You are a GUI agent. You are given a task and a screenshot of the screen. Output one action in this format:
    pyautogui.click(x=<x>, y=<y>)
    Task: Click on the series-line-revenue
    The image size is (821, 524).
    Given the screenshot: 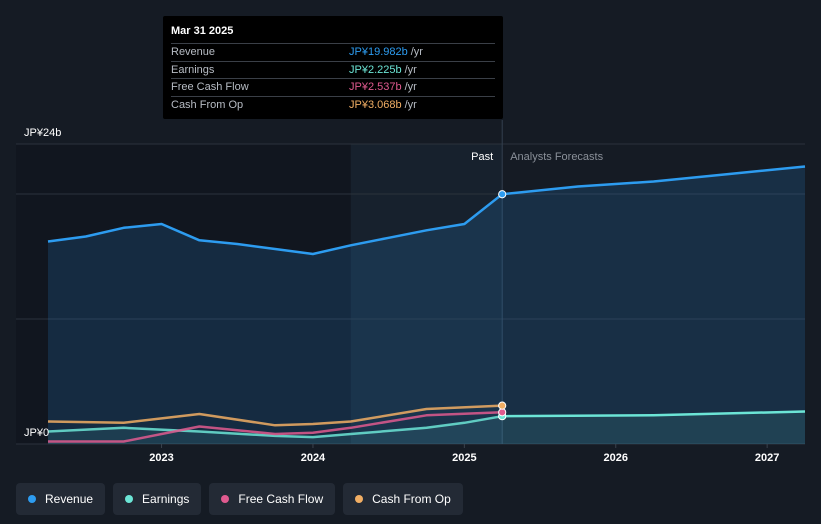 What is the action you would take?
    pyautogui.click(x=275, y=224)
    